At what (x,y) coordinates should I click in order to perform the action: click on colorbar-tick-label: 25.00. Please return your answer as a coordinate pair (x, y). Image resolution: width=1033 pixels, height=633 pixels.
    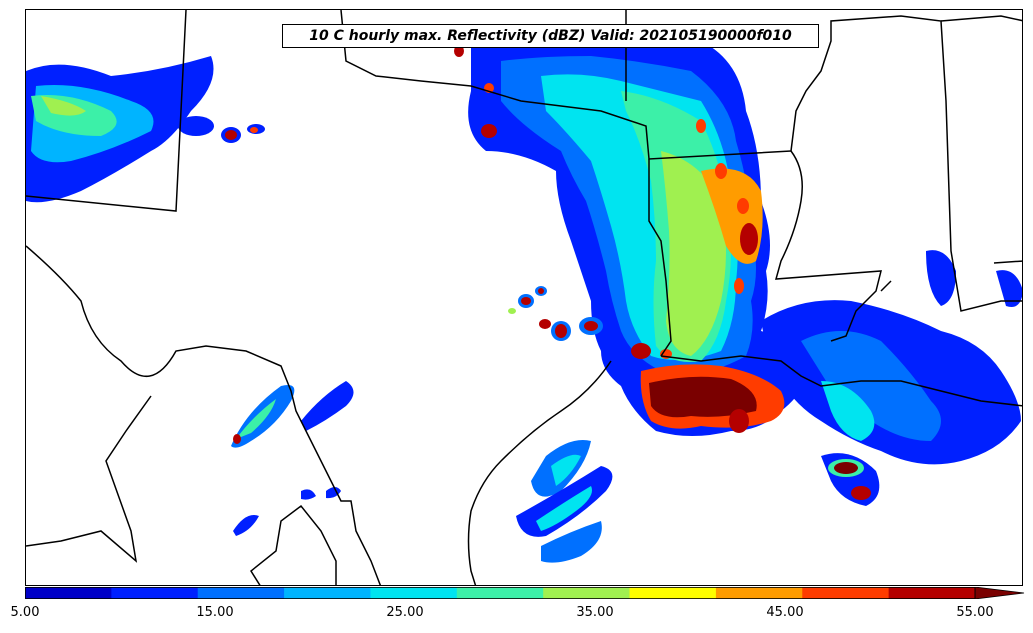
    Looking at the image, I should click on (405, 612).